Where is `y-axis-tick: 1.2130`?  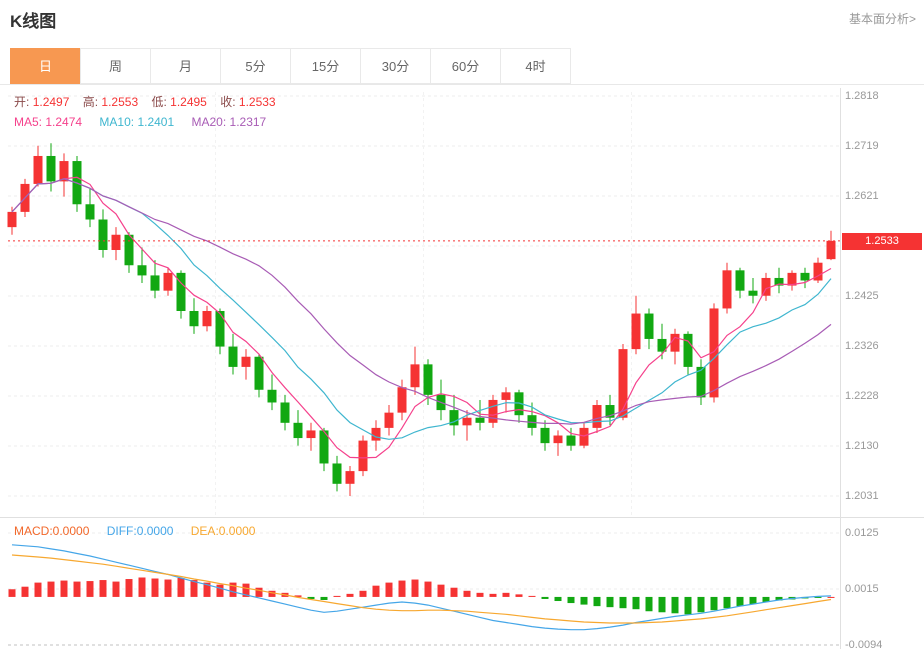 y-axis-tick: 1.2130 is located at coordinates (862, 446).